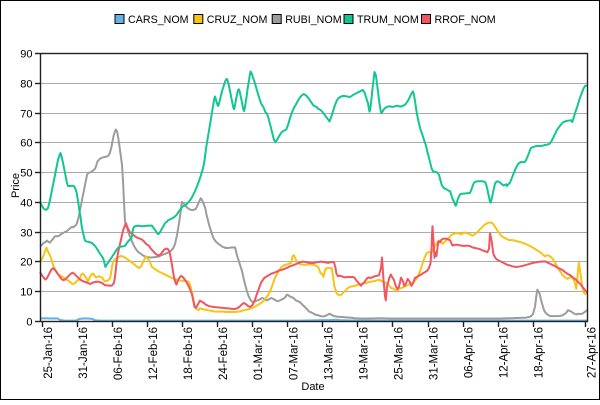 This screenshot has height=405, width=600. What do you see at coordinates (312, 387) in the screenshot?
I see `svg-text: Date` at bounding box center [312, 387].